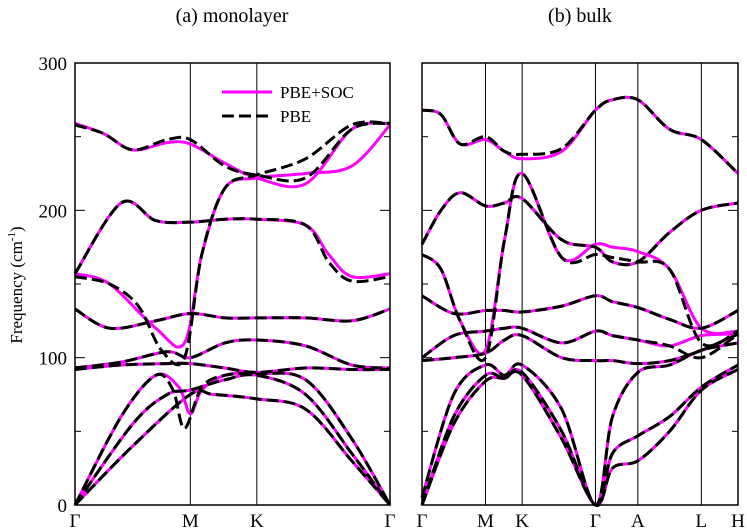  Describe the element at coordinates (53, 211) in the screenshot. I see `y-tick-label: 200` at that location.